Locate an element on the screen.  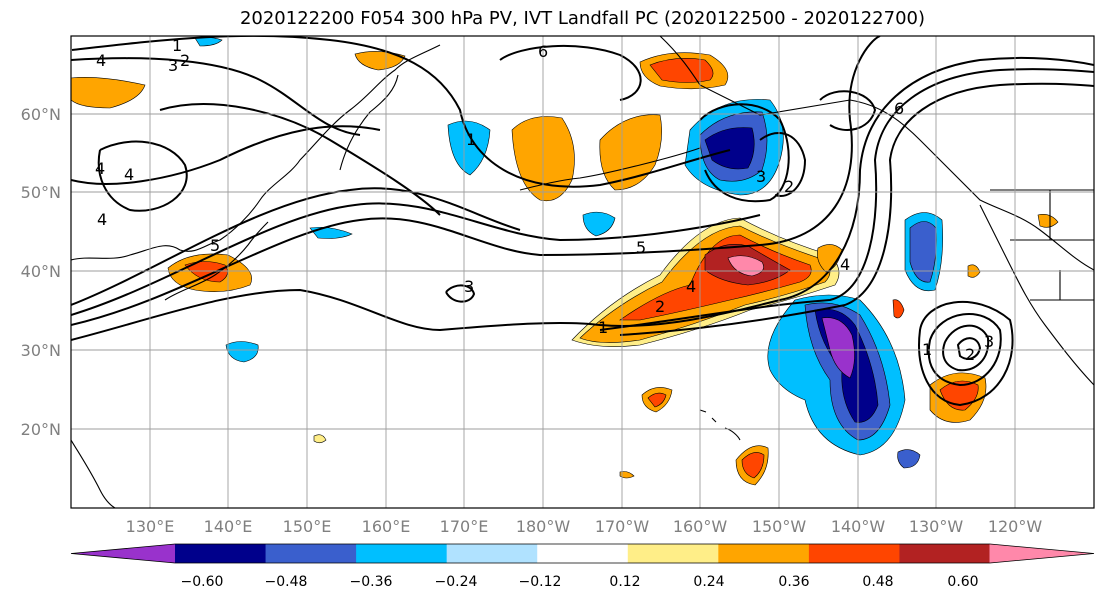
colorbar-tick-label: −0.24 is located at coordinates (456, 582).